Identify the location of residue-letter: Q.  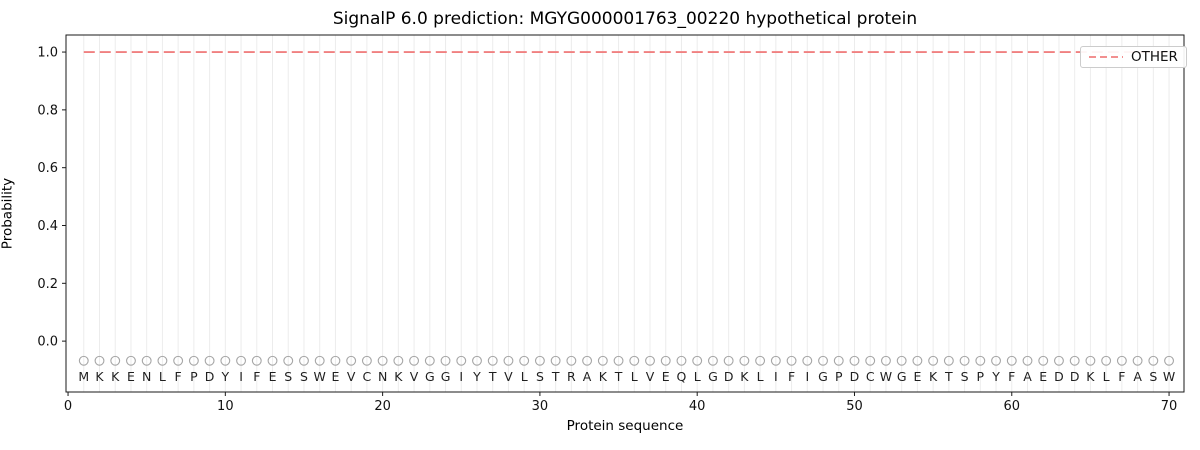
(682, 376).